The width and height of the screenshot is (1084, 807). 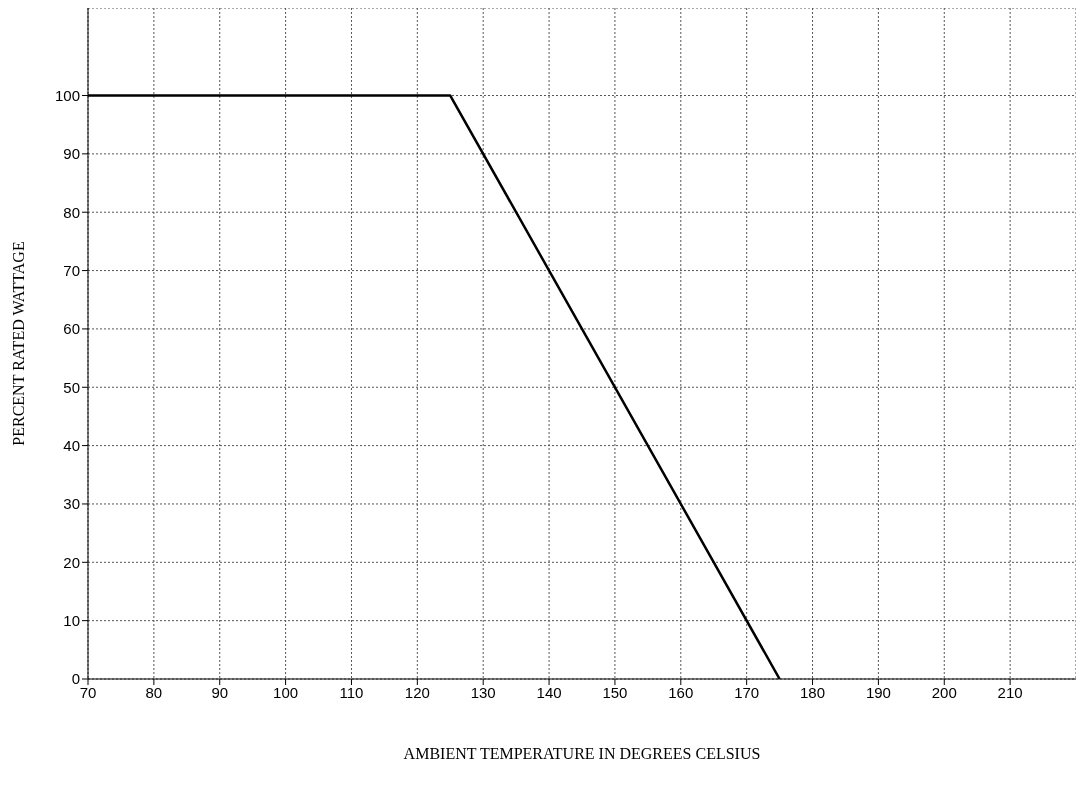 I want to click on x-tick-label: 140, so click(x=549, y=692).